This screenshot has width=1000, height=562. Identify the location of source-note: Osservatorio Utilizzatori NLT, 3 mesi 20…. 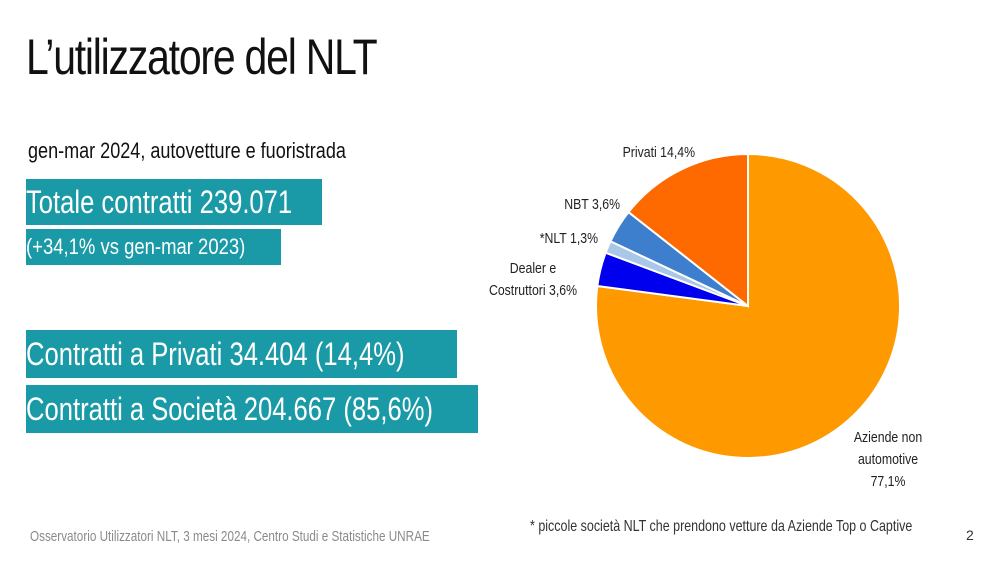
(230, 536).